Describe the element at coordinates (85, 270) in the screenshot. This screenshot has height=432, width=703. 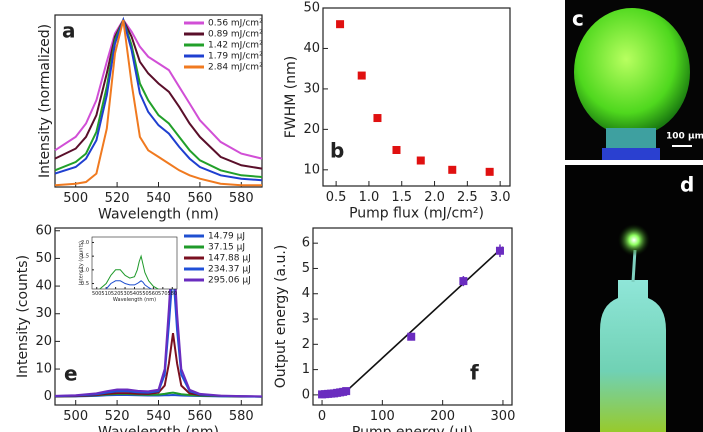
I see `y-tick-label: 1.0` at that location.